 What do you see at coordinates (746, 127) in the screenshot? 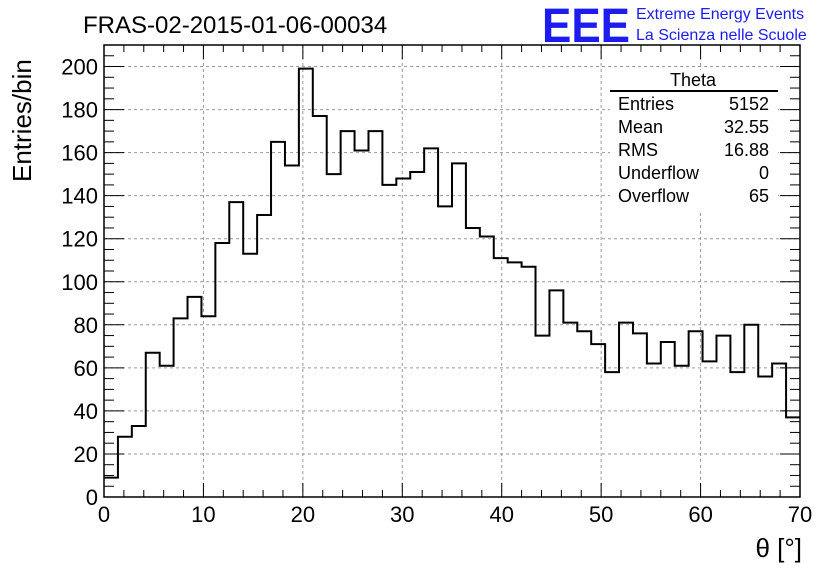
I see `stats-row-value: 32.55` at bounding box center [746, 127].